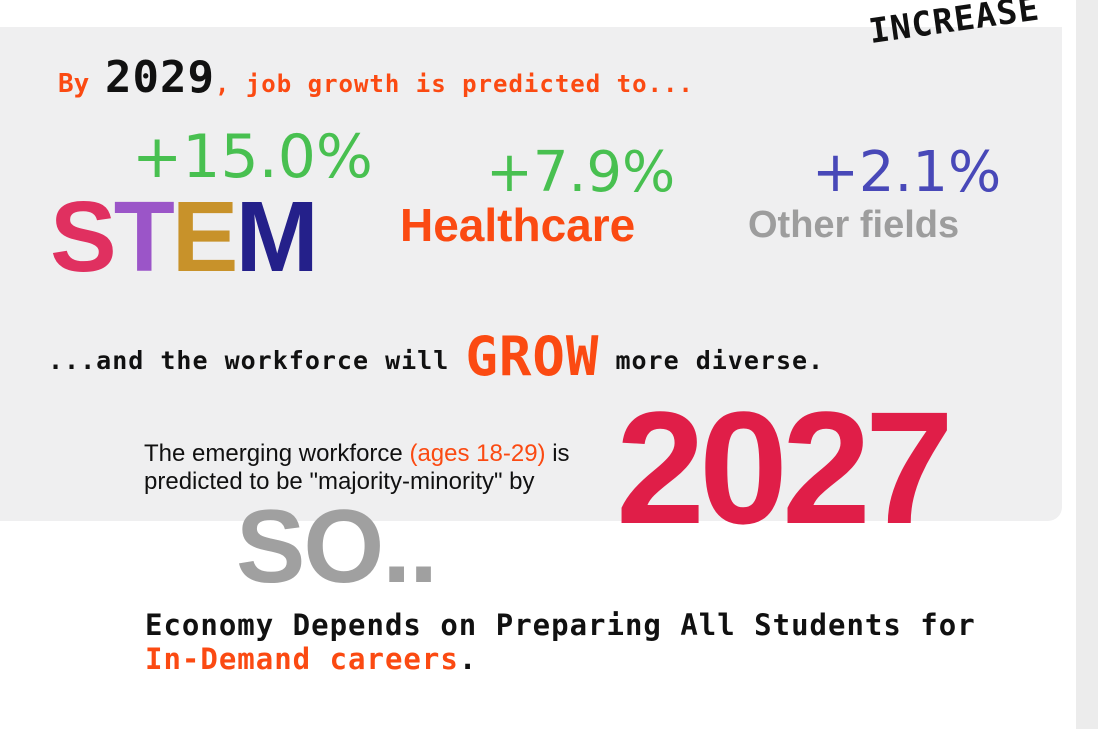  Describe the element at coordinates (560, 659) in the screenshot. I see `economy-line-2: In-Demand careers.` at that location.